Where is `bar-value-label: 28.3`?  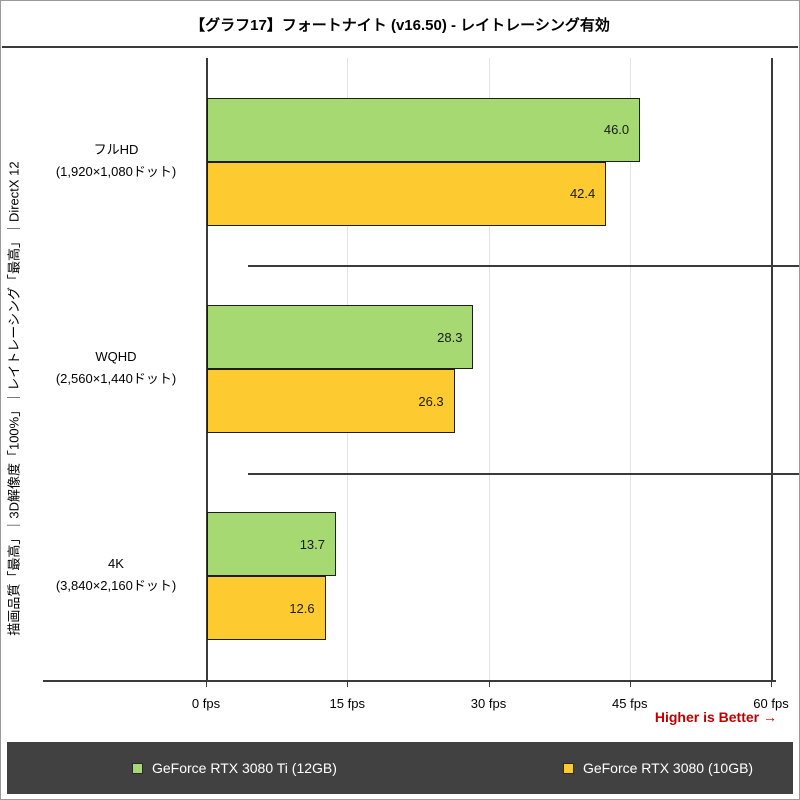 bar-value-label: 28.3 is located at coordinates (450, 337).